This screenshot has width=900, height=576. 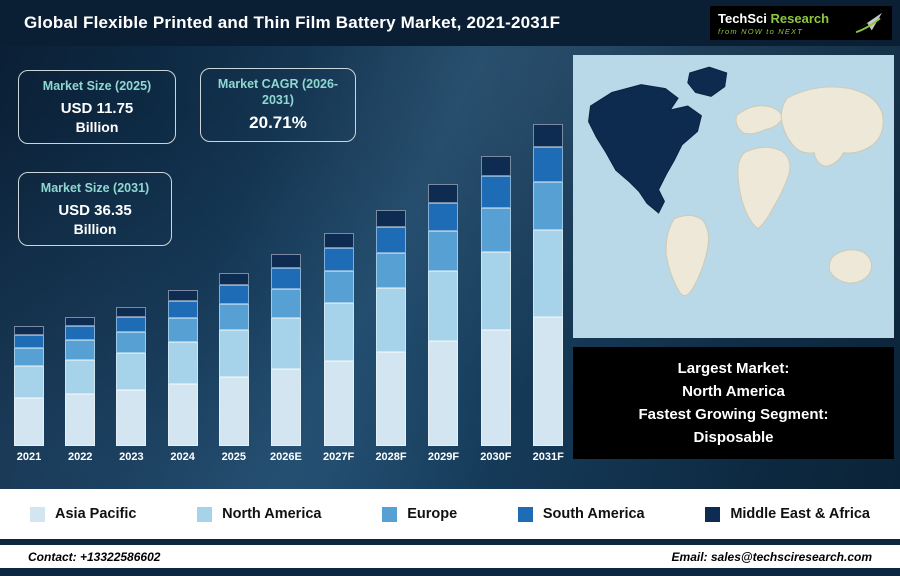 What do you see at coordinates (764, 188) in the screenshot?
I see `map-africa` at bounding box center [764, 188].